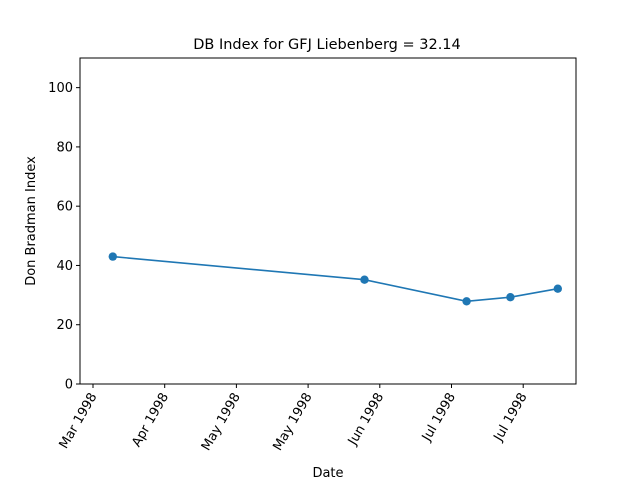 This screenshot has height=480, width=640. What do you see at coordinates (64, 237) in the screenshot?
I see `y-axis: 0 20 40 60 80 100` at bounding box center [64, 237].